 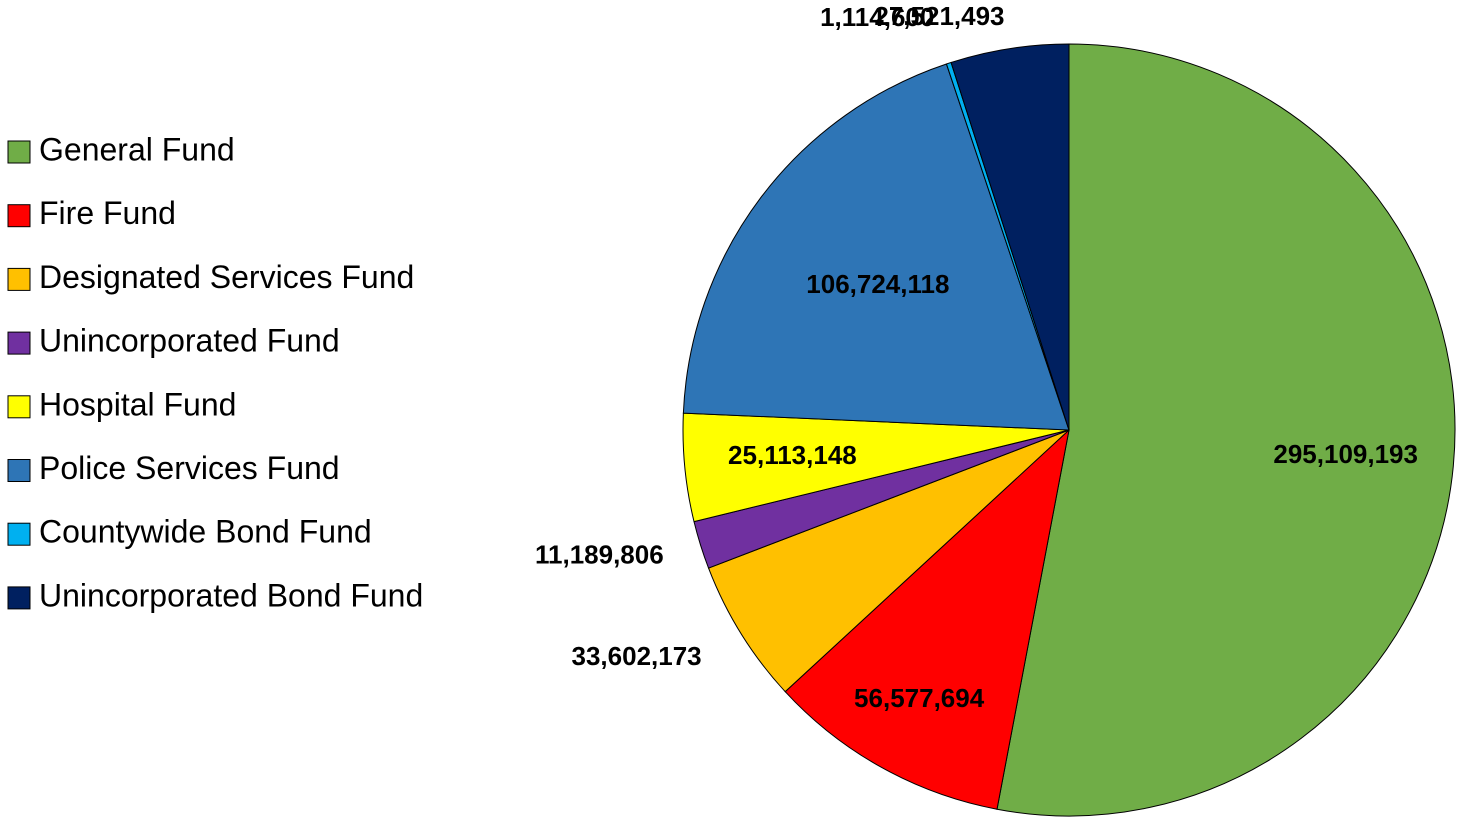 What do you see at coordinates (189, 468) in the screenshot?
I see `legend-label: Police Services Fund` at bounding box center [189, 468].